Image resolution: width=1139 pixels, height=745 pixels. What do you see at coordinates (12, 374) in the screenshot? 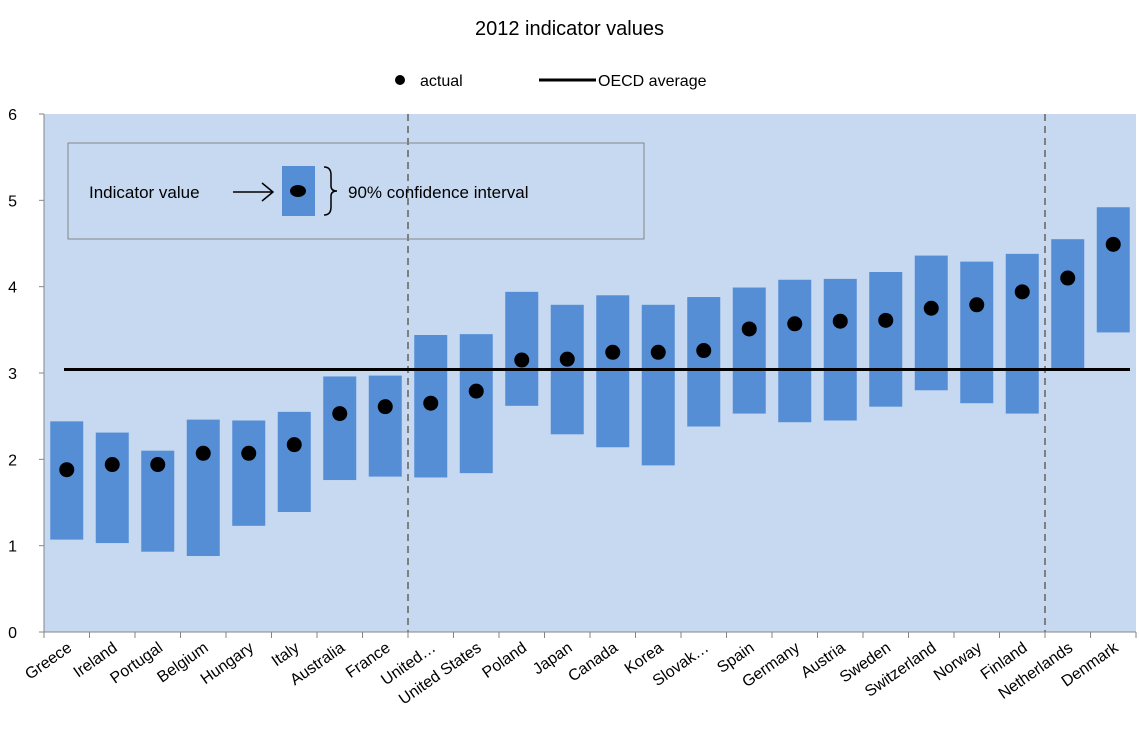
I see `y-tick-label: 3` at bounding box center [12, 374].